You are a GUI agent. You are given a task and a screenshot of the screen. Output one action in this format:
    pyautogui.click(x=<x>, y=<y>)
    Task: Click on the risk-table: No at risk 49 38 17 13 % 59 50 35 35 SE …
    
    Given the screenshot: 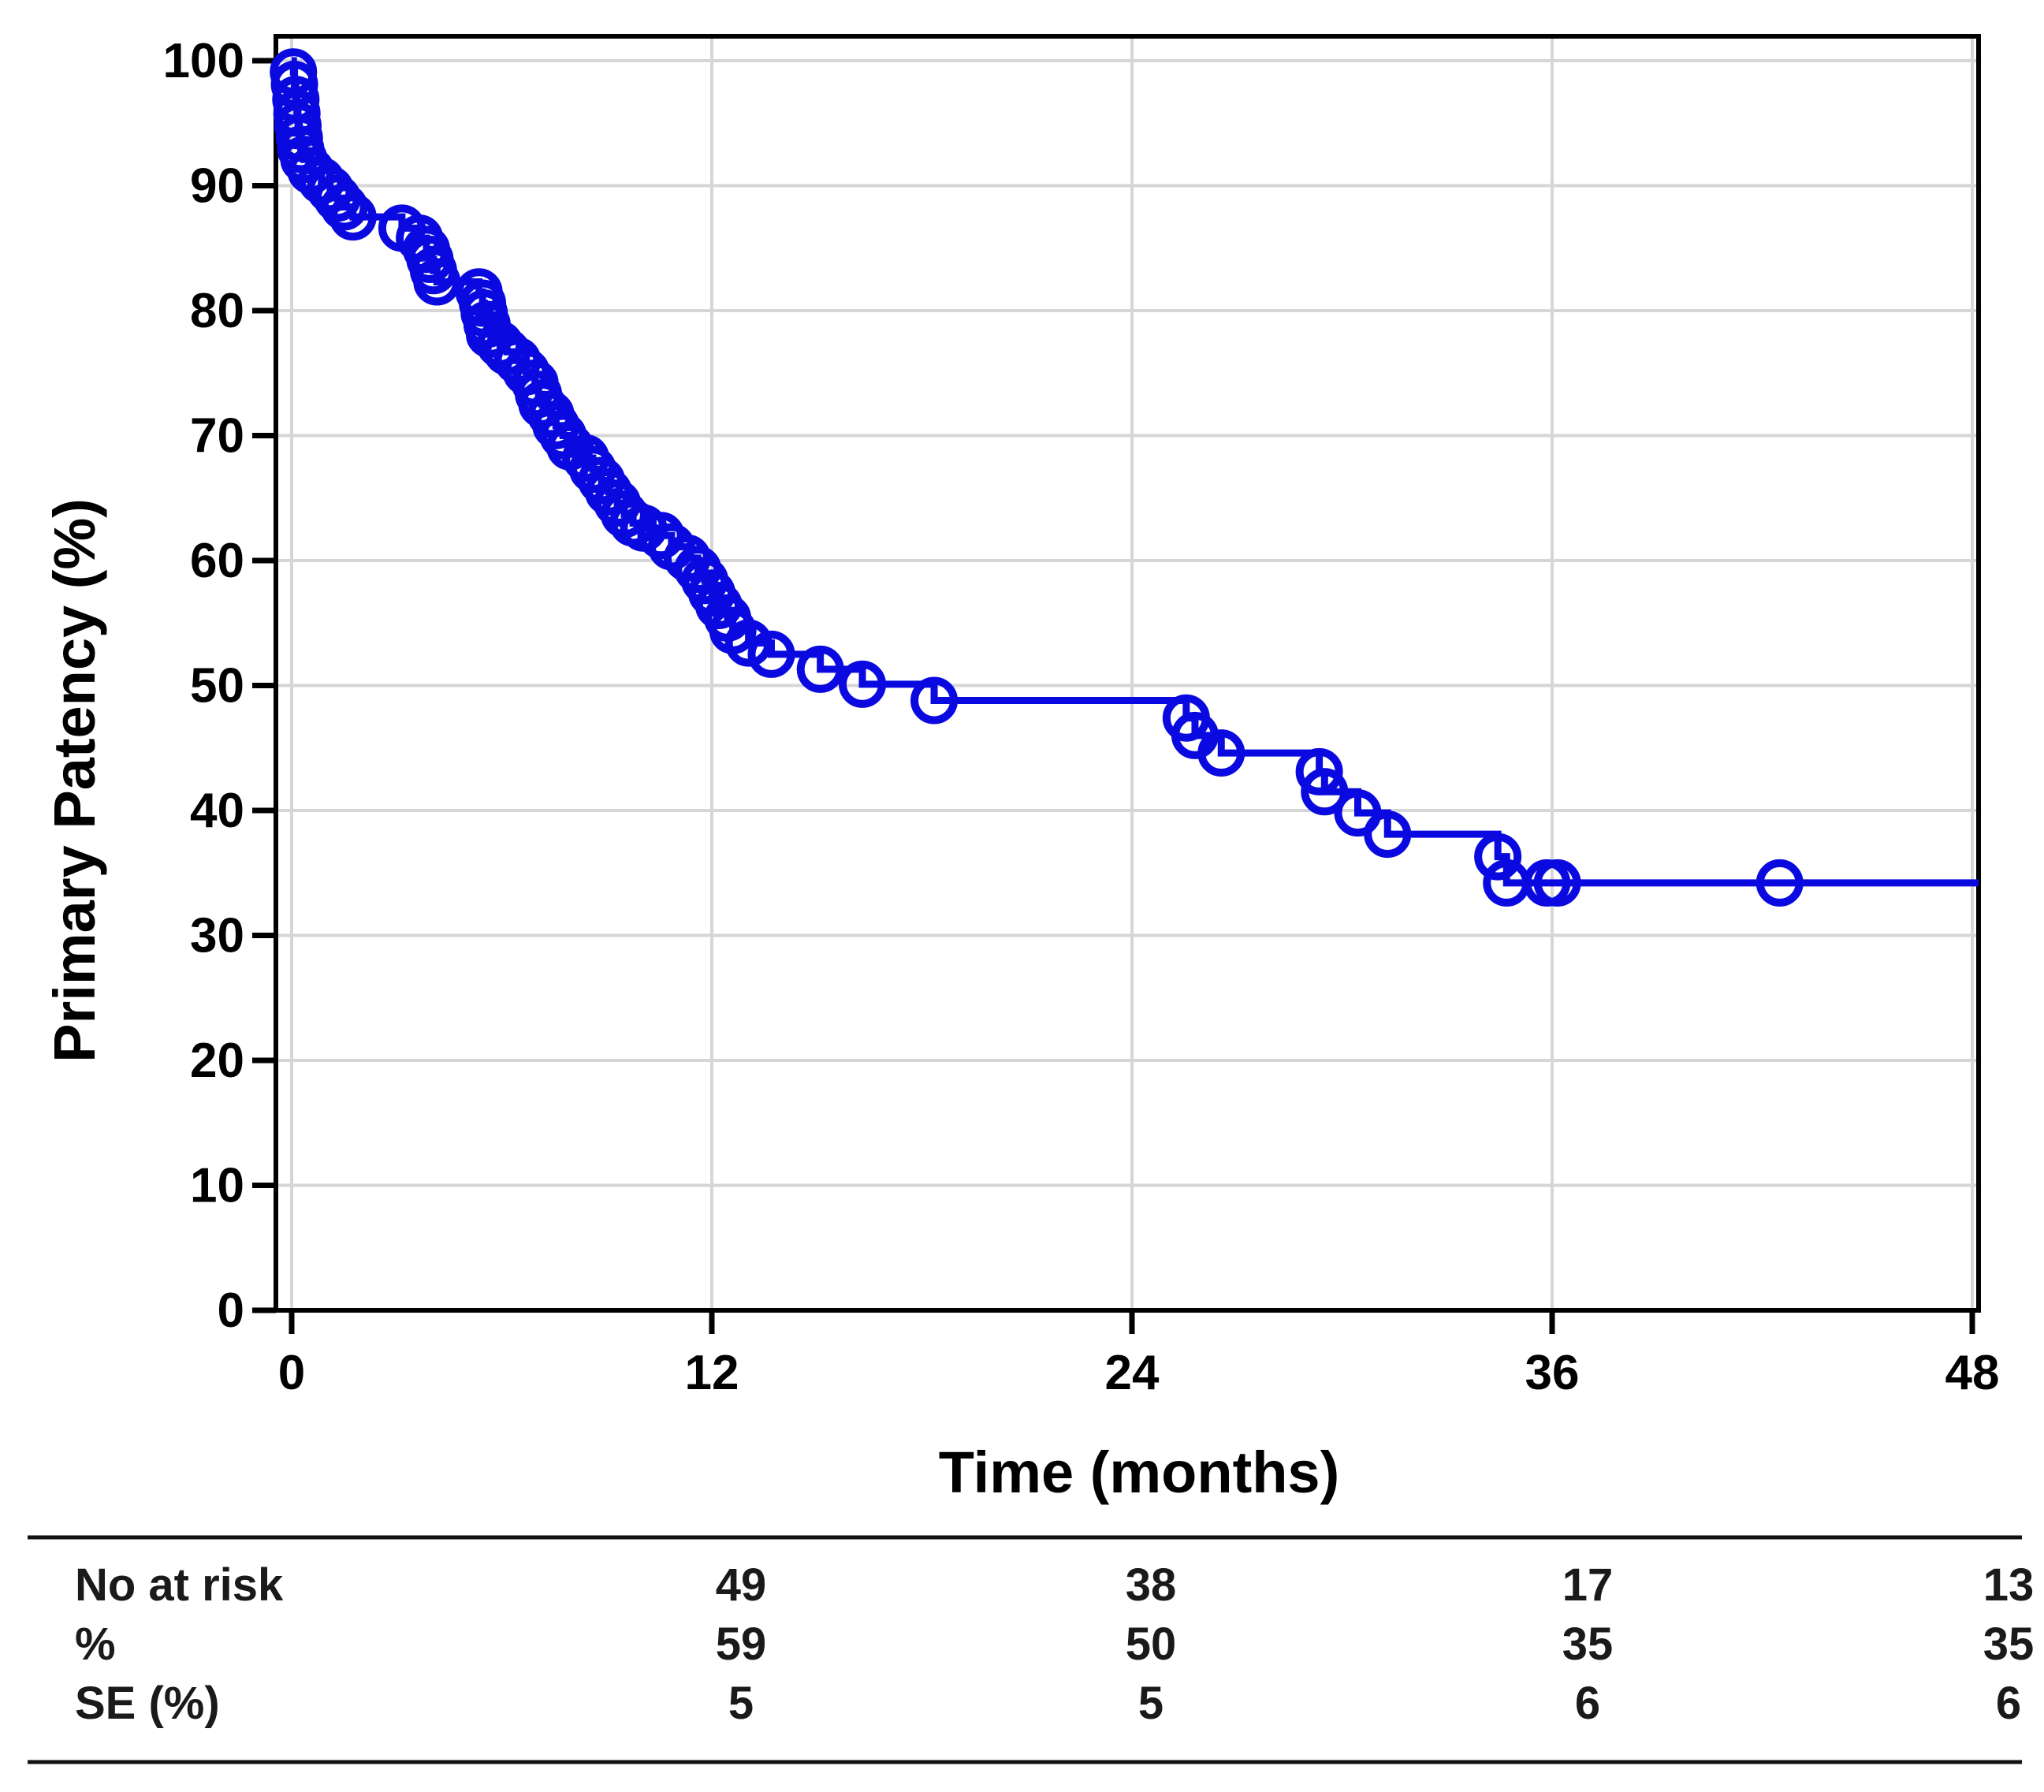 What is the action you would take?
    pyautogui.click(x=1054, y=1644)
    